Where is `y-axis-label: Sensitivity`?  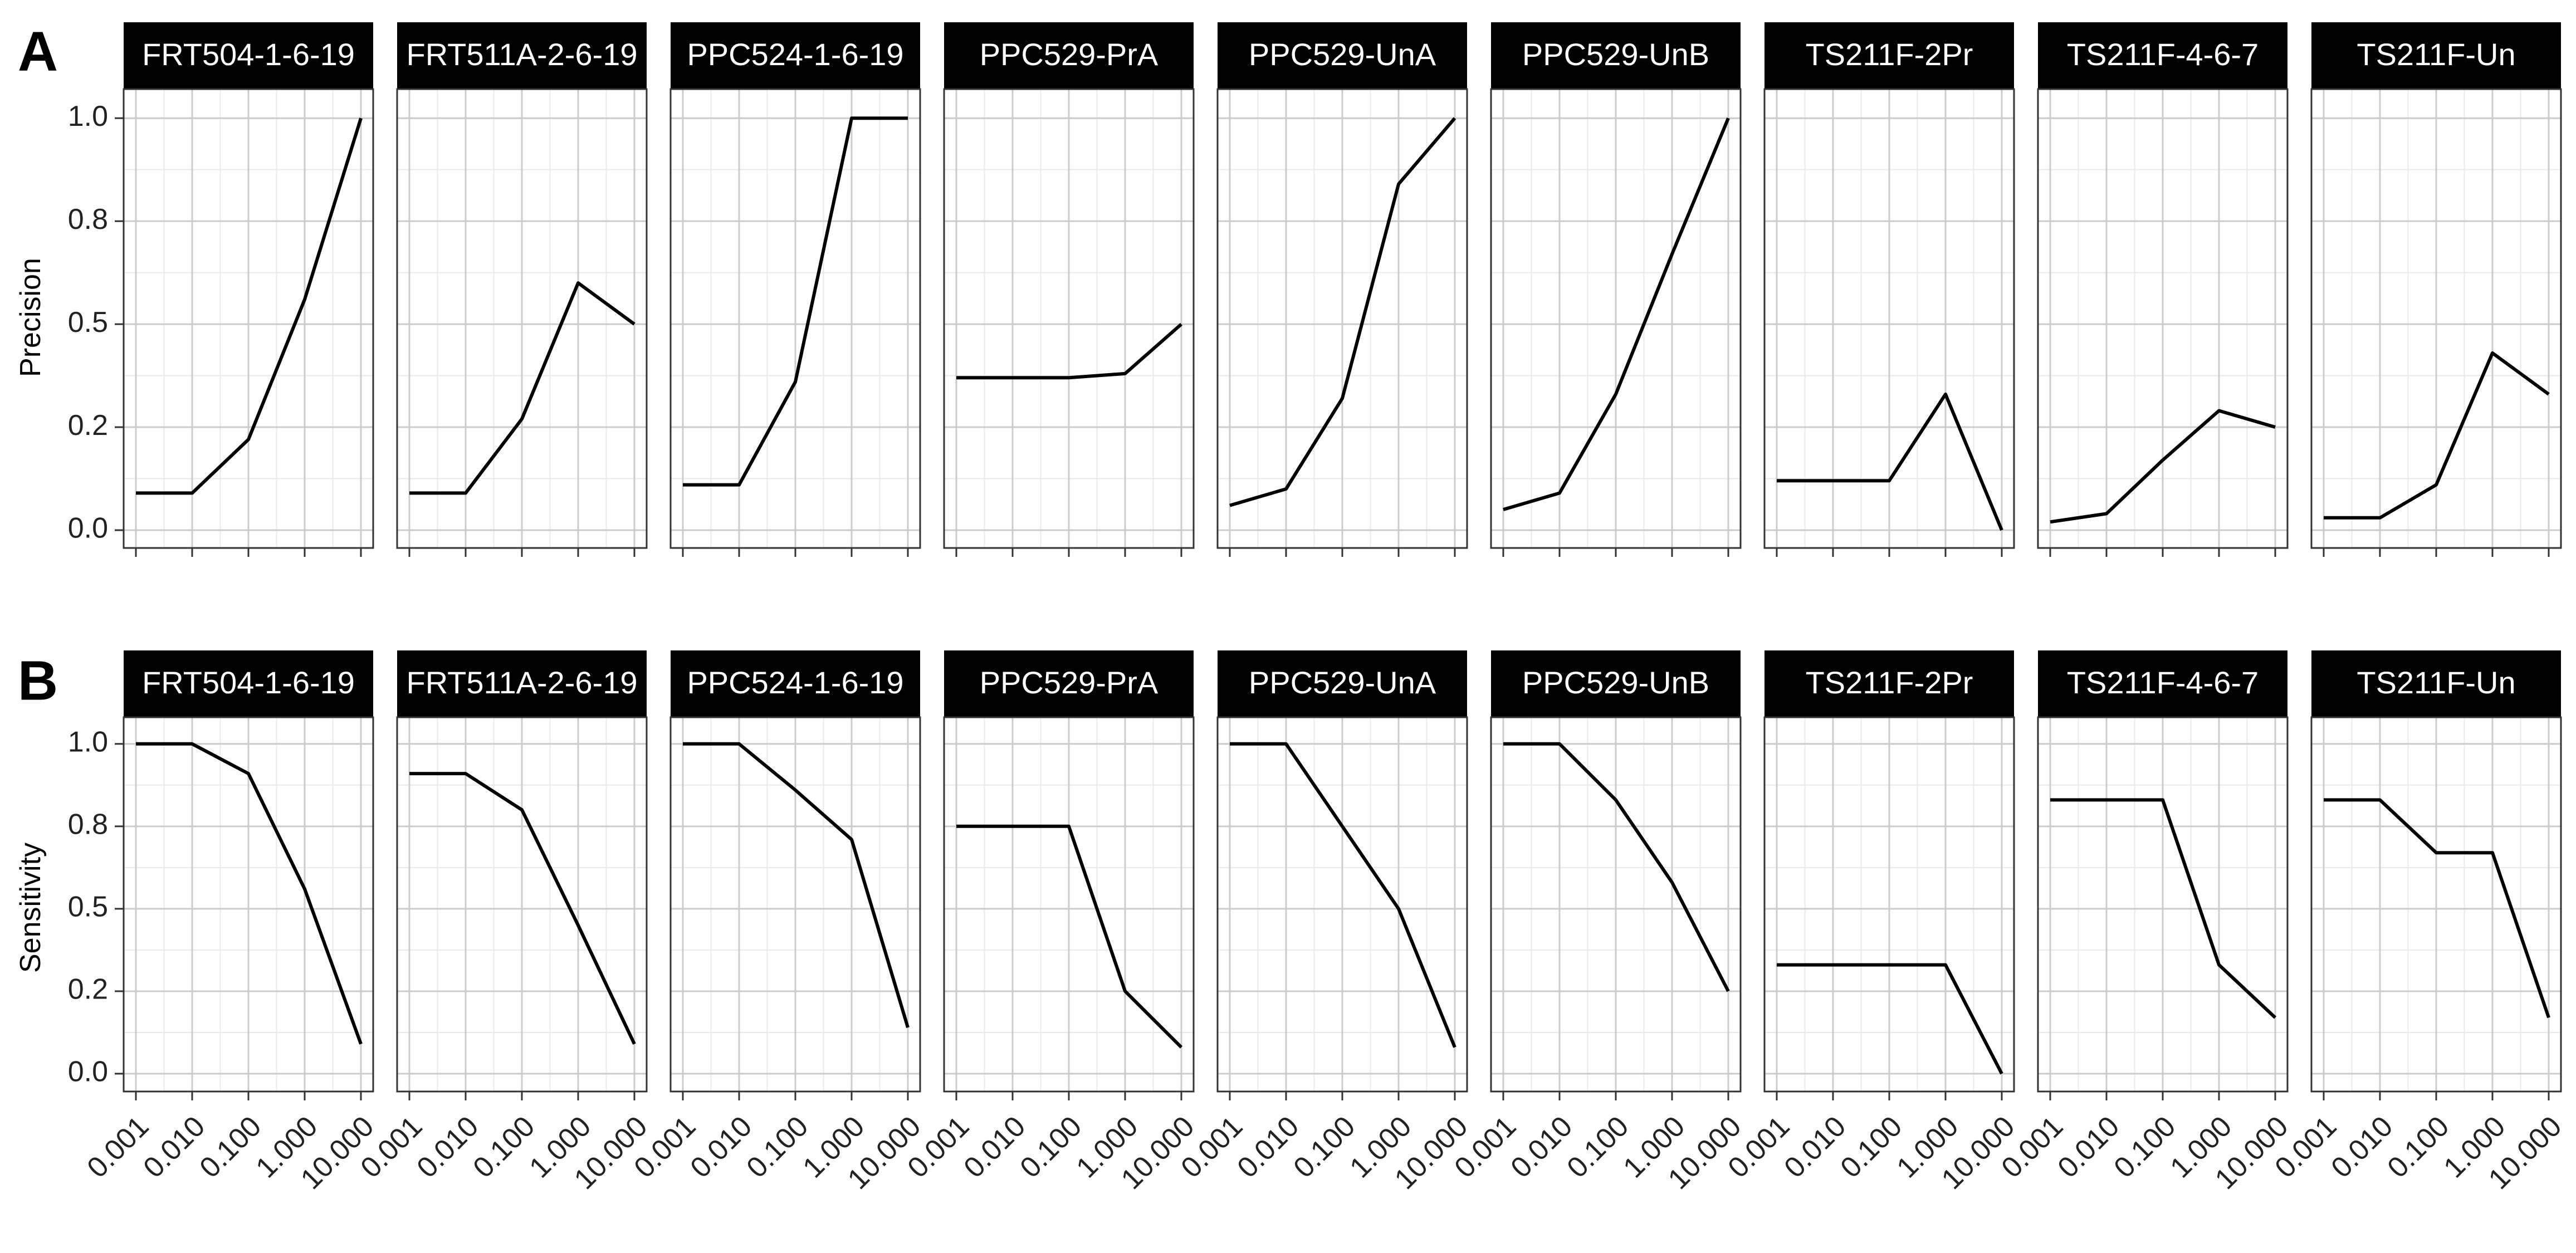 y-axis-label: Sensitivity is located at coordinates (31, 908).